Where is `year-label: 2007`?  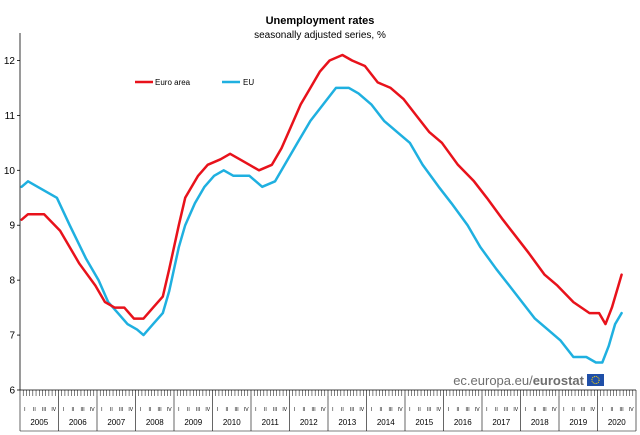
year-label: 2007 is located at coordinates (116, 422).